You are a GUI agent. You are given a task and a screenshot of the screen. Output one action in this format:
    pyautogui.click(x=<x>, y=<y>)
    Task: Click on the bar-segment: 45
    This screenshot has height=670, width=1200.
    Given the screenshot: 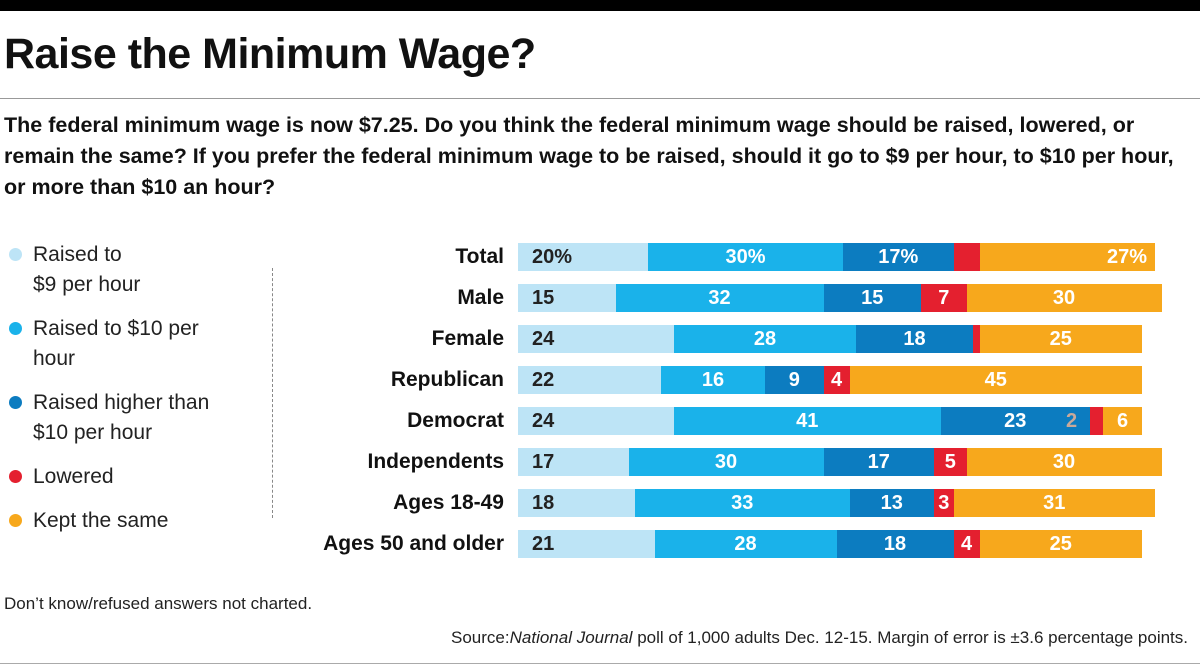 What is the action you would take?
    pyautogui.click(x=995, y=380)
    